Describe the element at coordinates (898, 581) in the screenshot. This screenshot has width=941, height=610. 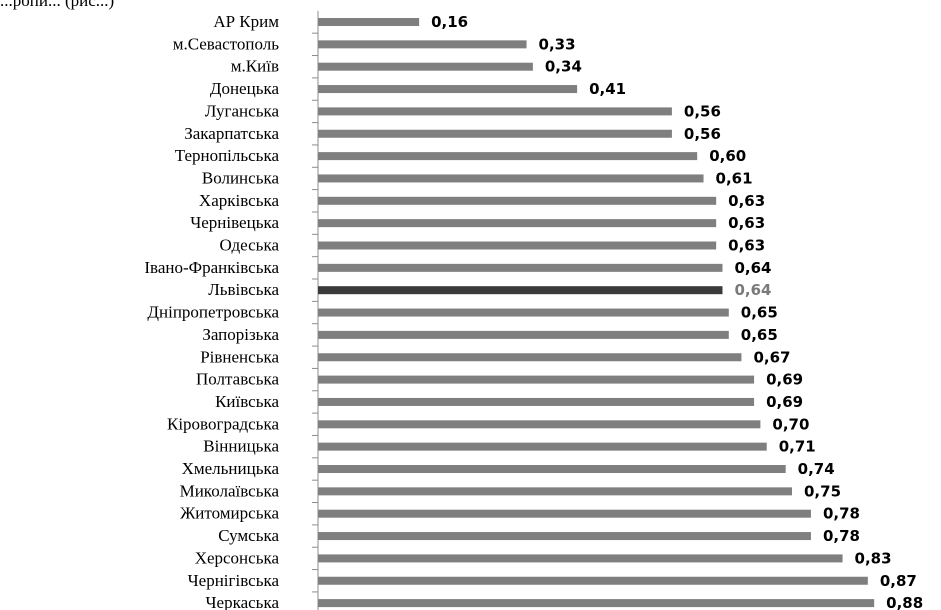
I see `value-label: 0,87` at that location.